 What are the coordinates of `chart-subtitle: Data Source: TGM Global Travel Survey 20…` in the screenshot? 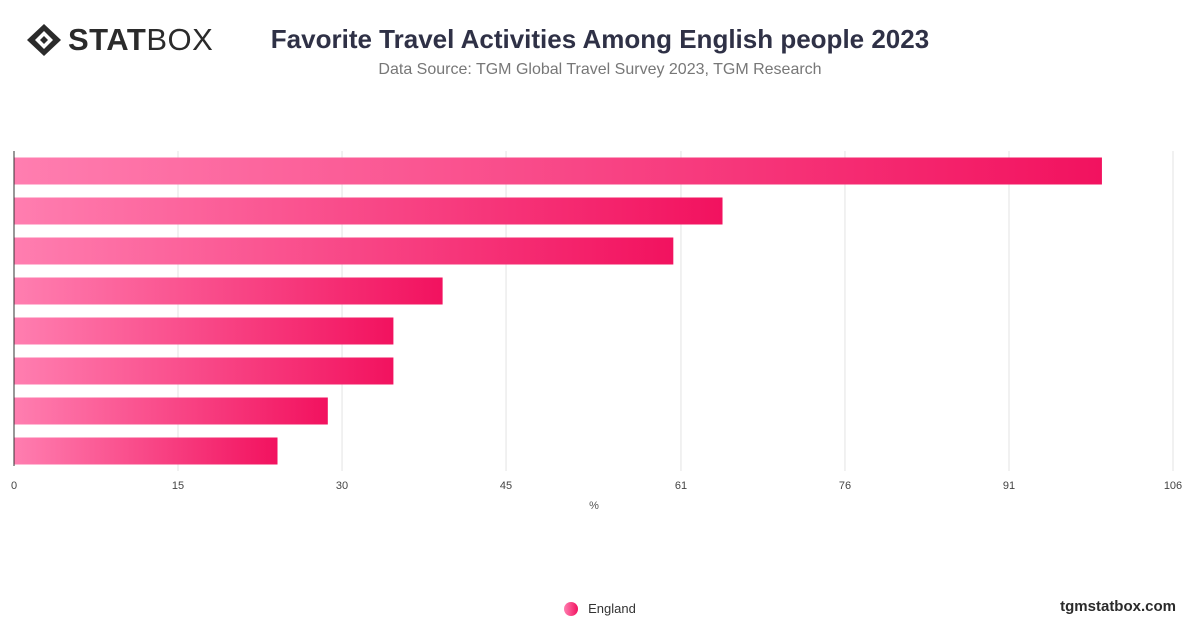 It's located at (600, 69).